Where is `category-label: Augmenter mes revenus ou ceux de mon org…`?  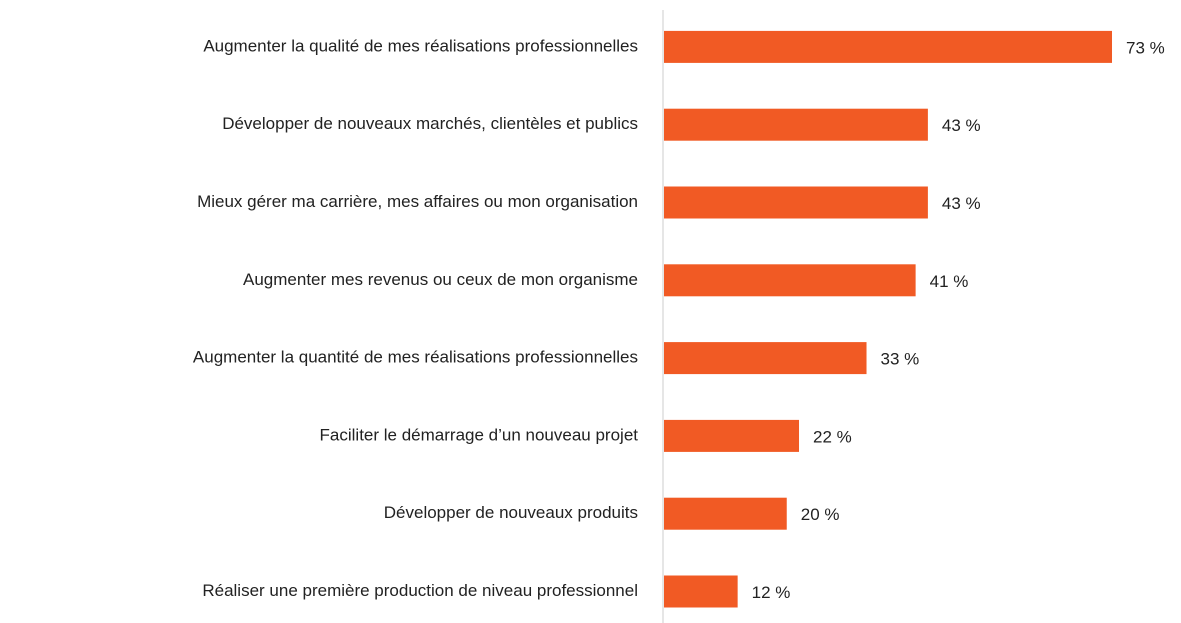 category-label: Augmenter mes revenus ou ceux de mon org… is located at coordinates (440, 279).